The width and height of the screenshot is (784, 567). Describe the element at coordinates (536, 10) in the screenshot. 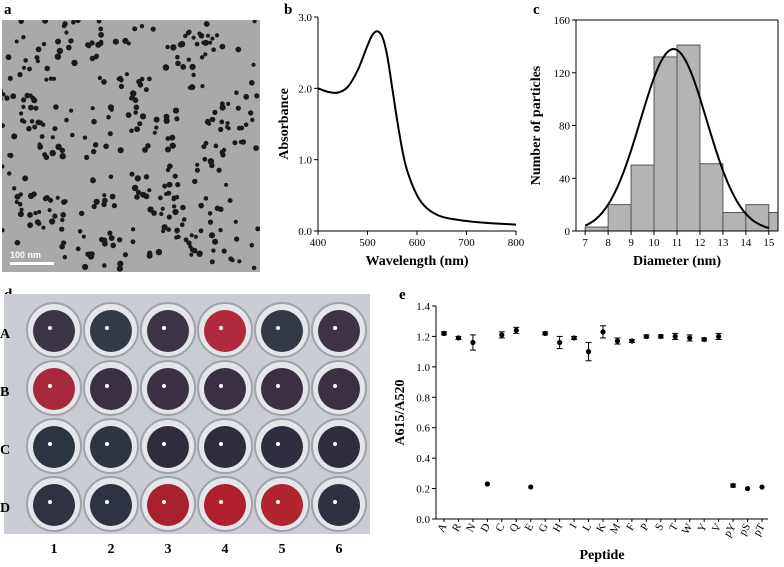

I see `panel-label-c: c` at that location.